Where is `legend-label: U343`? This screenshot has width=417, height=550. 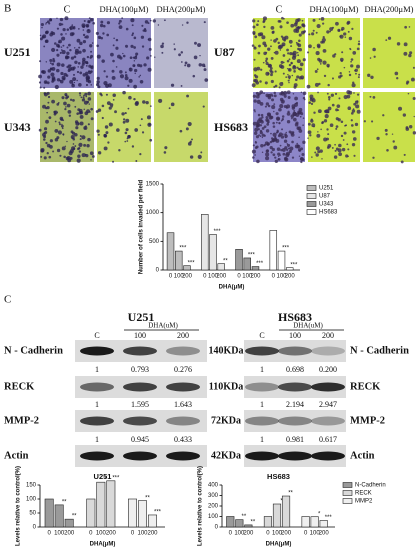 legend-label: U343 is located at coordinates (326, 205).